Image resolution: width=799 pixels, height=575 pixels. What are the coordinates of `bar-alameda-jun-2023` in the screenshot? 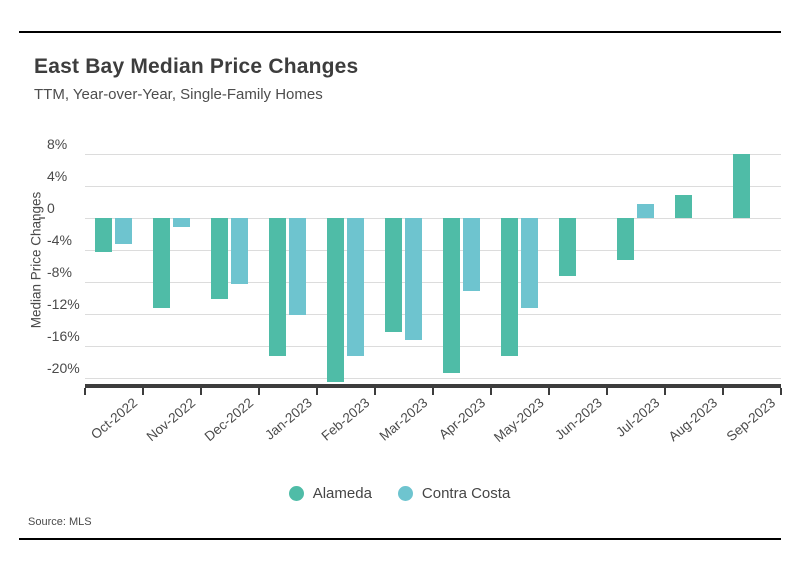 It's located at (567, 247).